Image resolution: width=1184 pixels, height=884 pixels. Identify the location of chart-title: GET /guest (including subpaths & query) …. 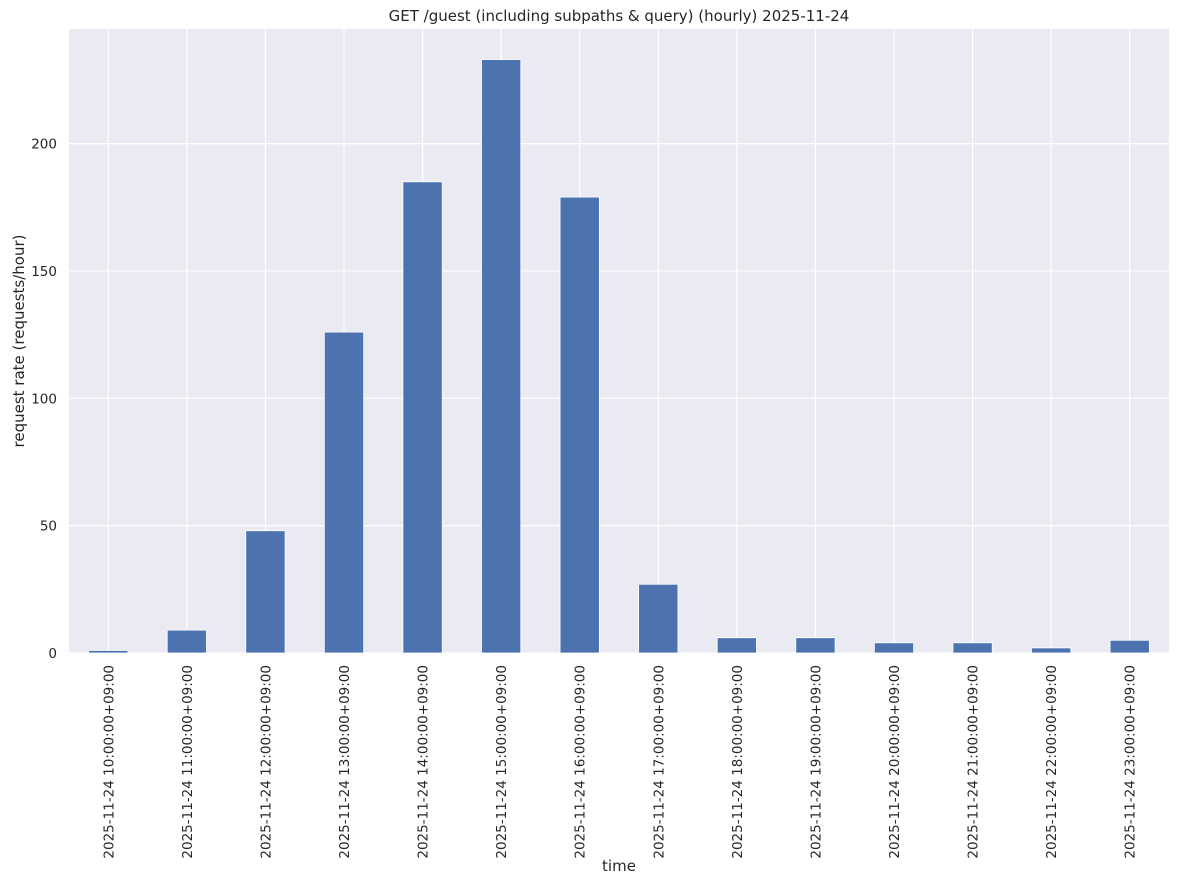
(619, 16).